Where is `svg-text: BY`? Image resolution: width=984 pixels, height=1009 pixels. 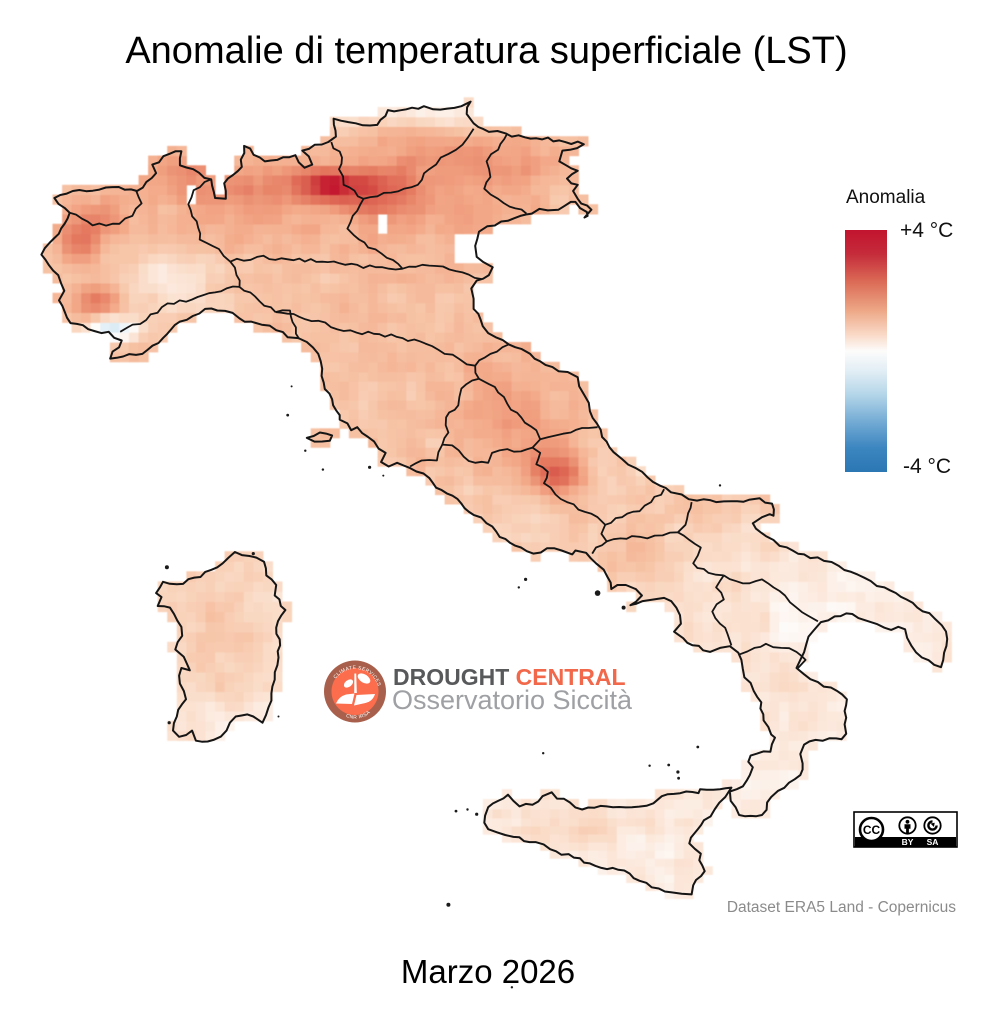 svg-text: BY is located at coordinates (908, 842).